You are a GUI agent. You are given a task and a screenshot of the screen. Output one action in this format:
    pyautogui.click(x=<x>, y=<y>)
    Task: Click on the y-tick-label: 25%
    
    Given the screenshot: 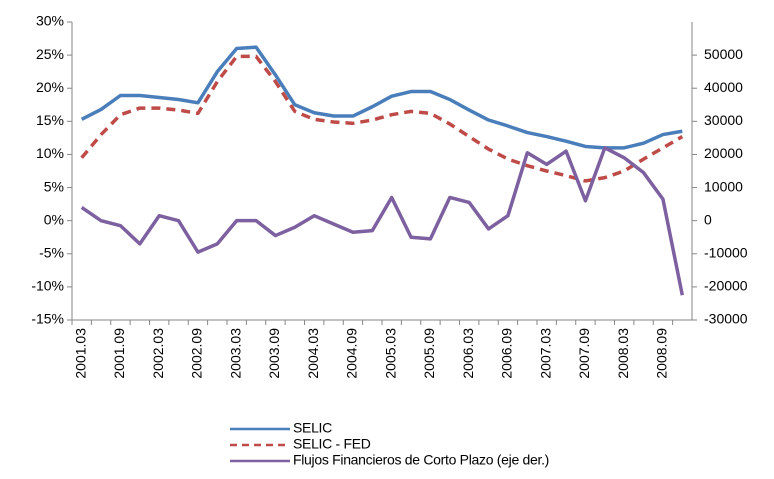 What is the action you would take?
    pyautogui.click(x=50, y=54)
    